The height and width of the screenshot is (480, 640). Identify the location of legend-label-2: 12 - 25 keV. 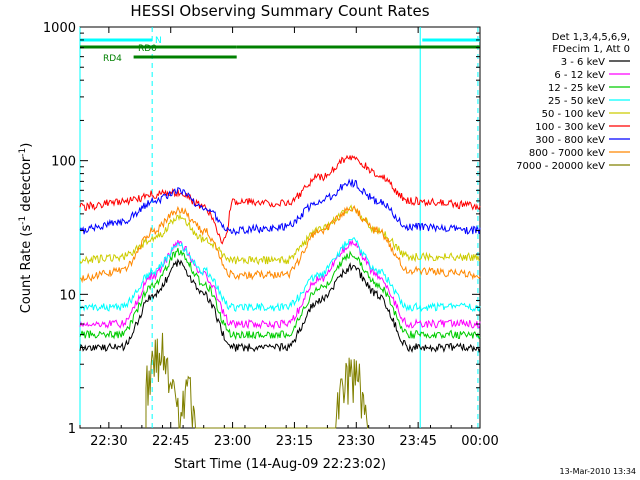
(576, 88).